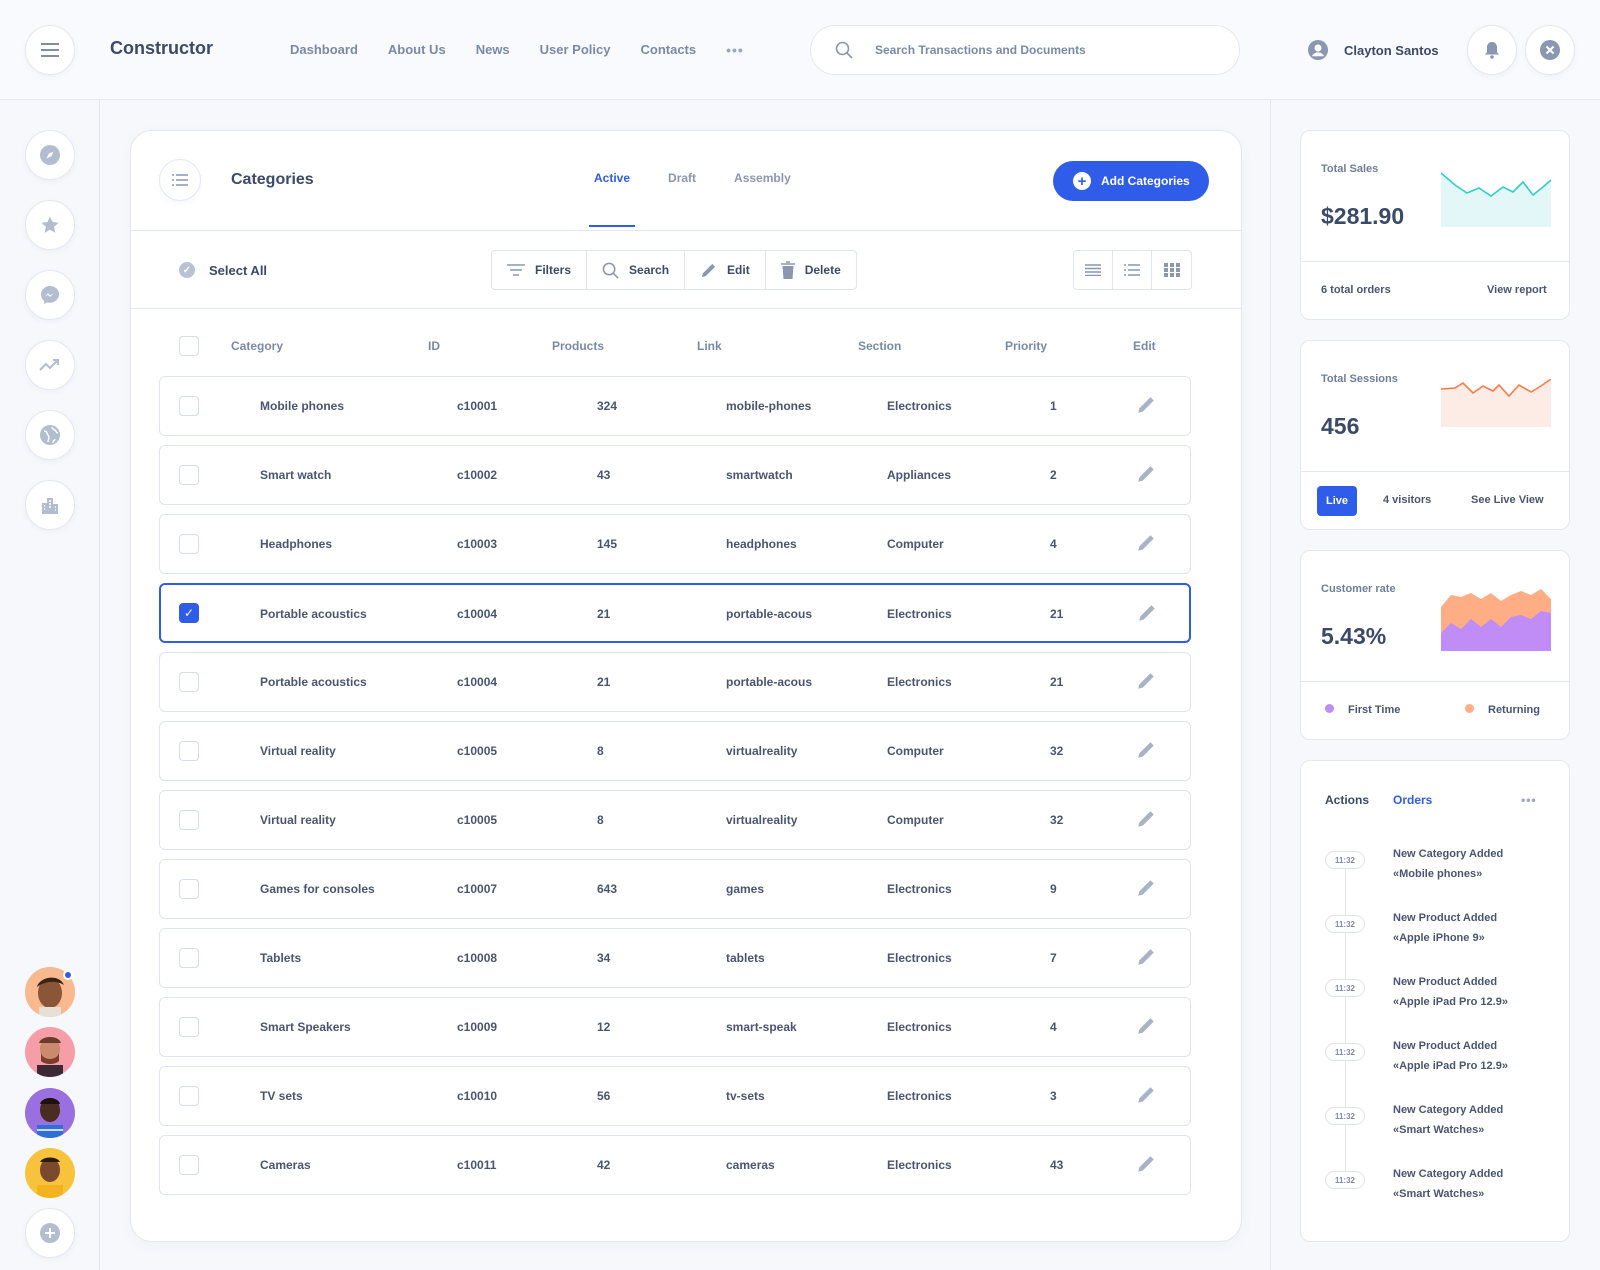 The width and height of the screenshot is (1600, 1270). Describe the element at coordinates (50, 225) in the screenshot. I see `sidebar-star` at that location.